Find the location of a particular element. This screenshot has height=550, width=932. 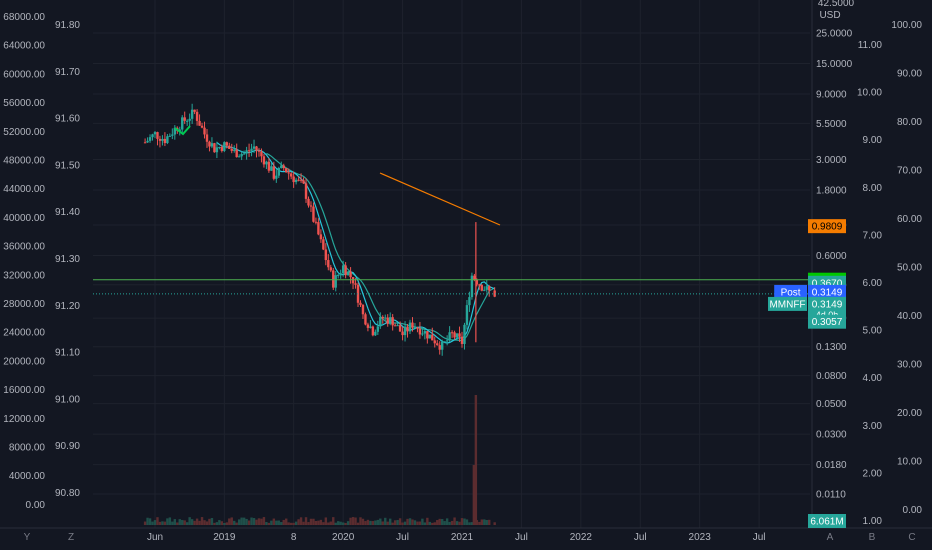

bottom-icon-right: A is located at coordinates (830, 537).